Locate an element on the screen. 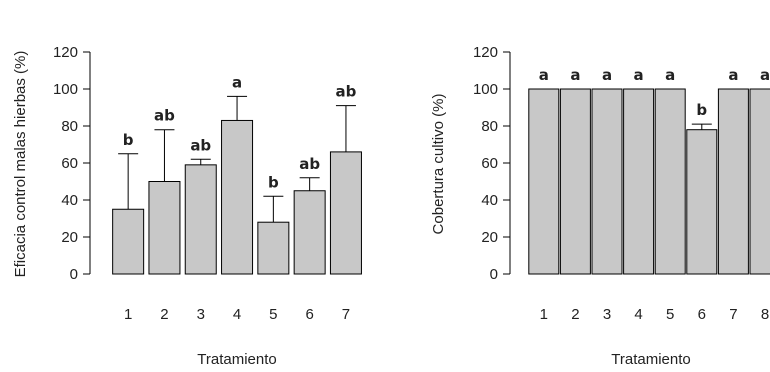  x-tick-label: 8 is located at coordinates (765, 314).